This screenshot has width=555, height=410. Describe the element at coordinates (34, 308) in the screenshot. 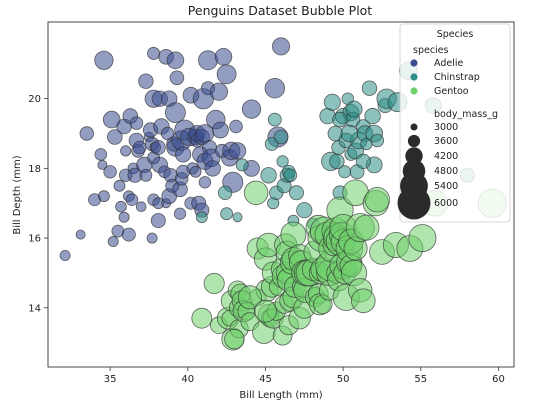

I see `y-tick-label: 14` at that location.